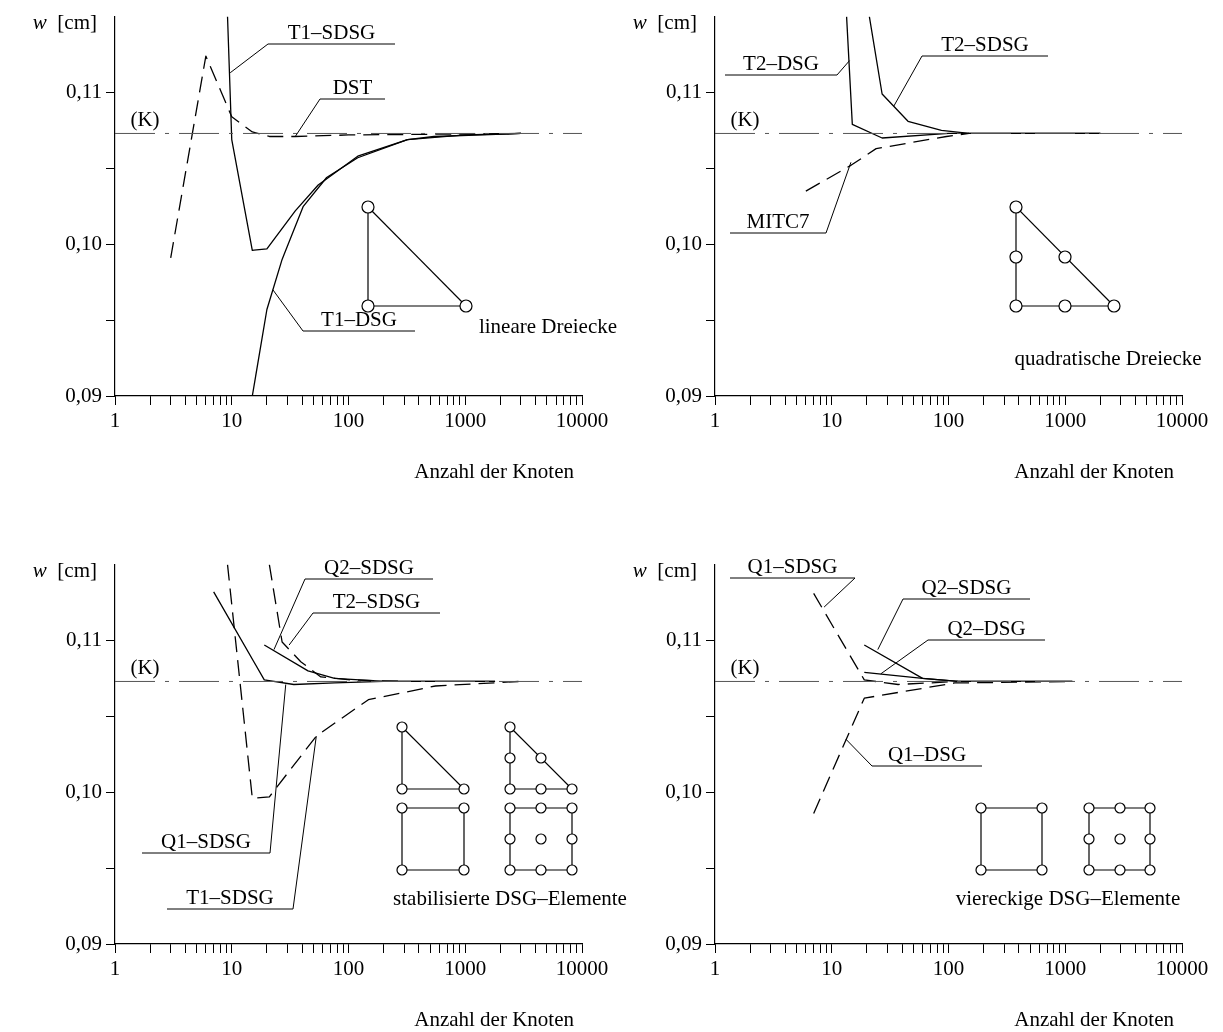 This screenshot has height=1032, width=1223. I want to click on annotation: Q1–DSG, so click(927, 754).